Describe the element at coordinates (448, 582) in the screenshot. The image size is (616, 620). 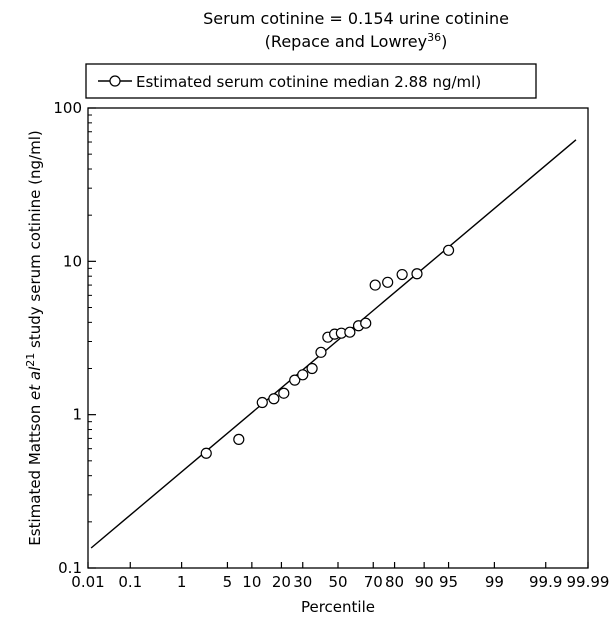
I see `x-tick-label: 95` at that location.